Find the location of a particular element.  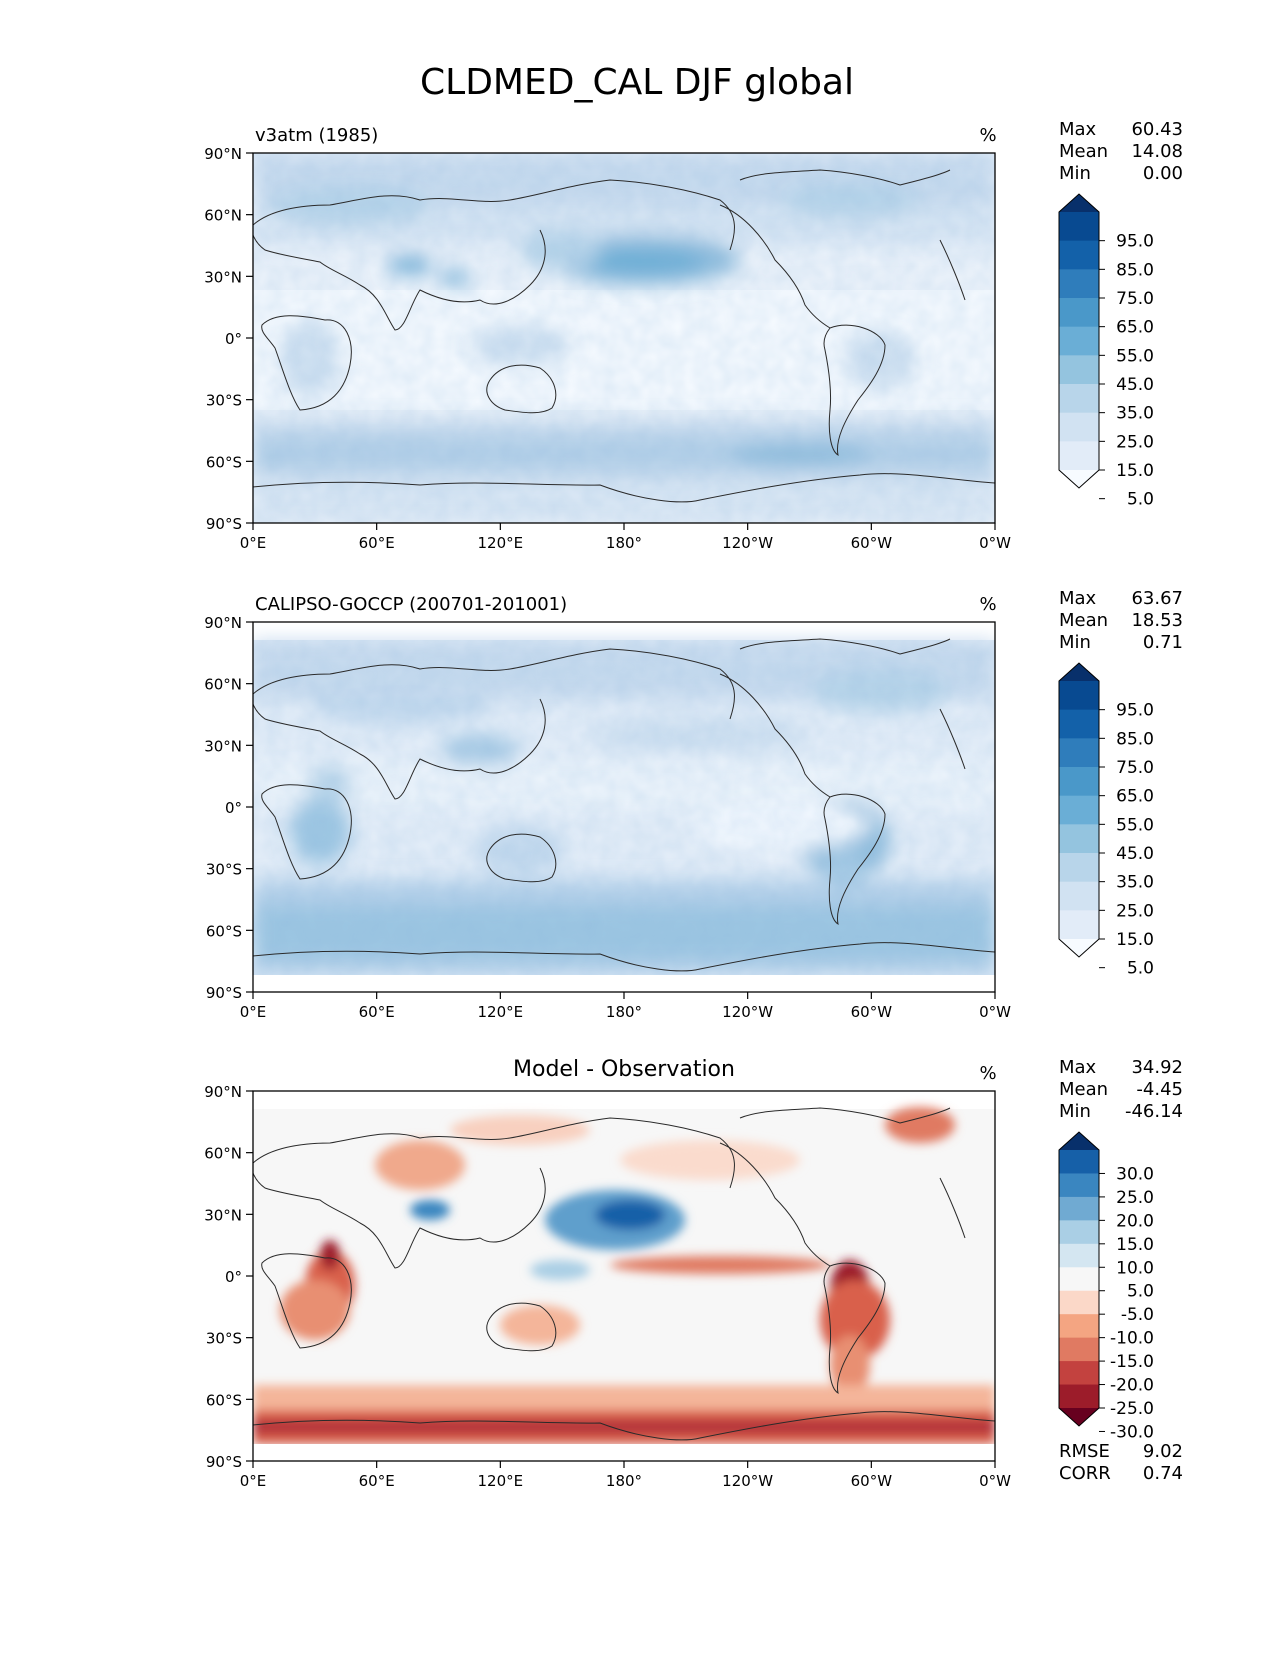

colorbar-tick-label: -25.0 is located at coordinates (1132, 1409).